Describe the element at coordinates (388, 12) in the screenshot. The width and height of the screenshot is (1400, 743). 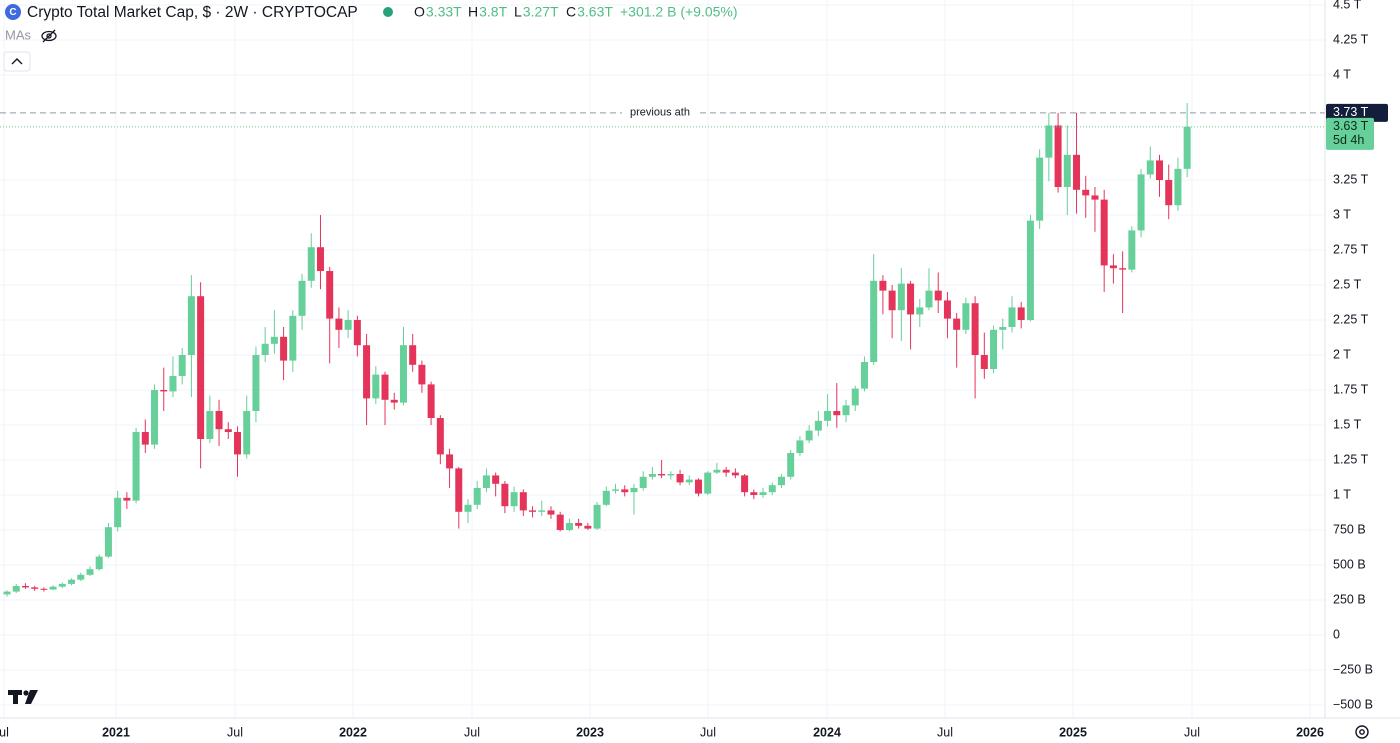
I see `market-status` at that location.